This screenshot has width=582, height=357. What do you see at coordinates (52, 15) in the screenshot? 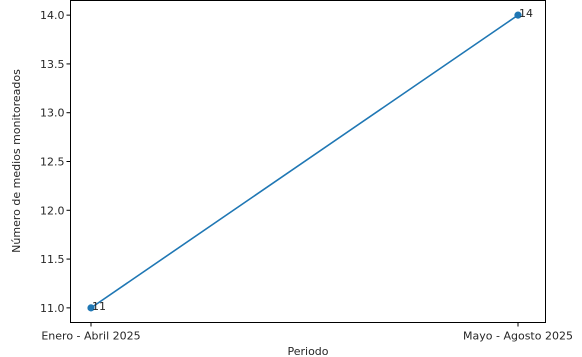
I see `y-tick-label: 14.0` at bounding box center [52, 15].